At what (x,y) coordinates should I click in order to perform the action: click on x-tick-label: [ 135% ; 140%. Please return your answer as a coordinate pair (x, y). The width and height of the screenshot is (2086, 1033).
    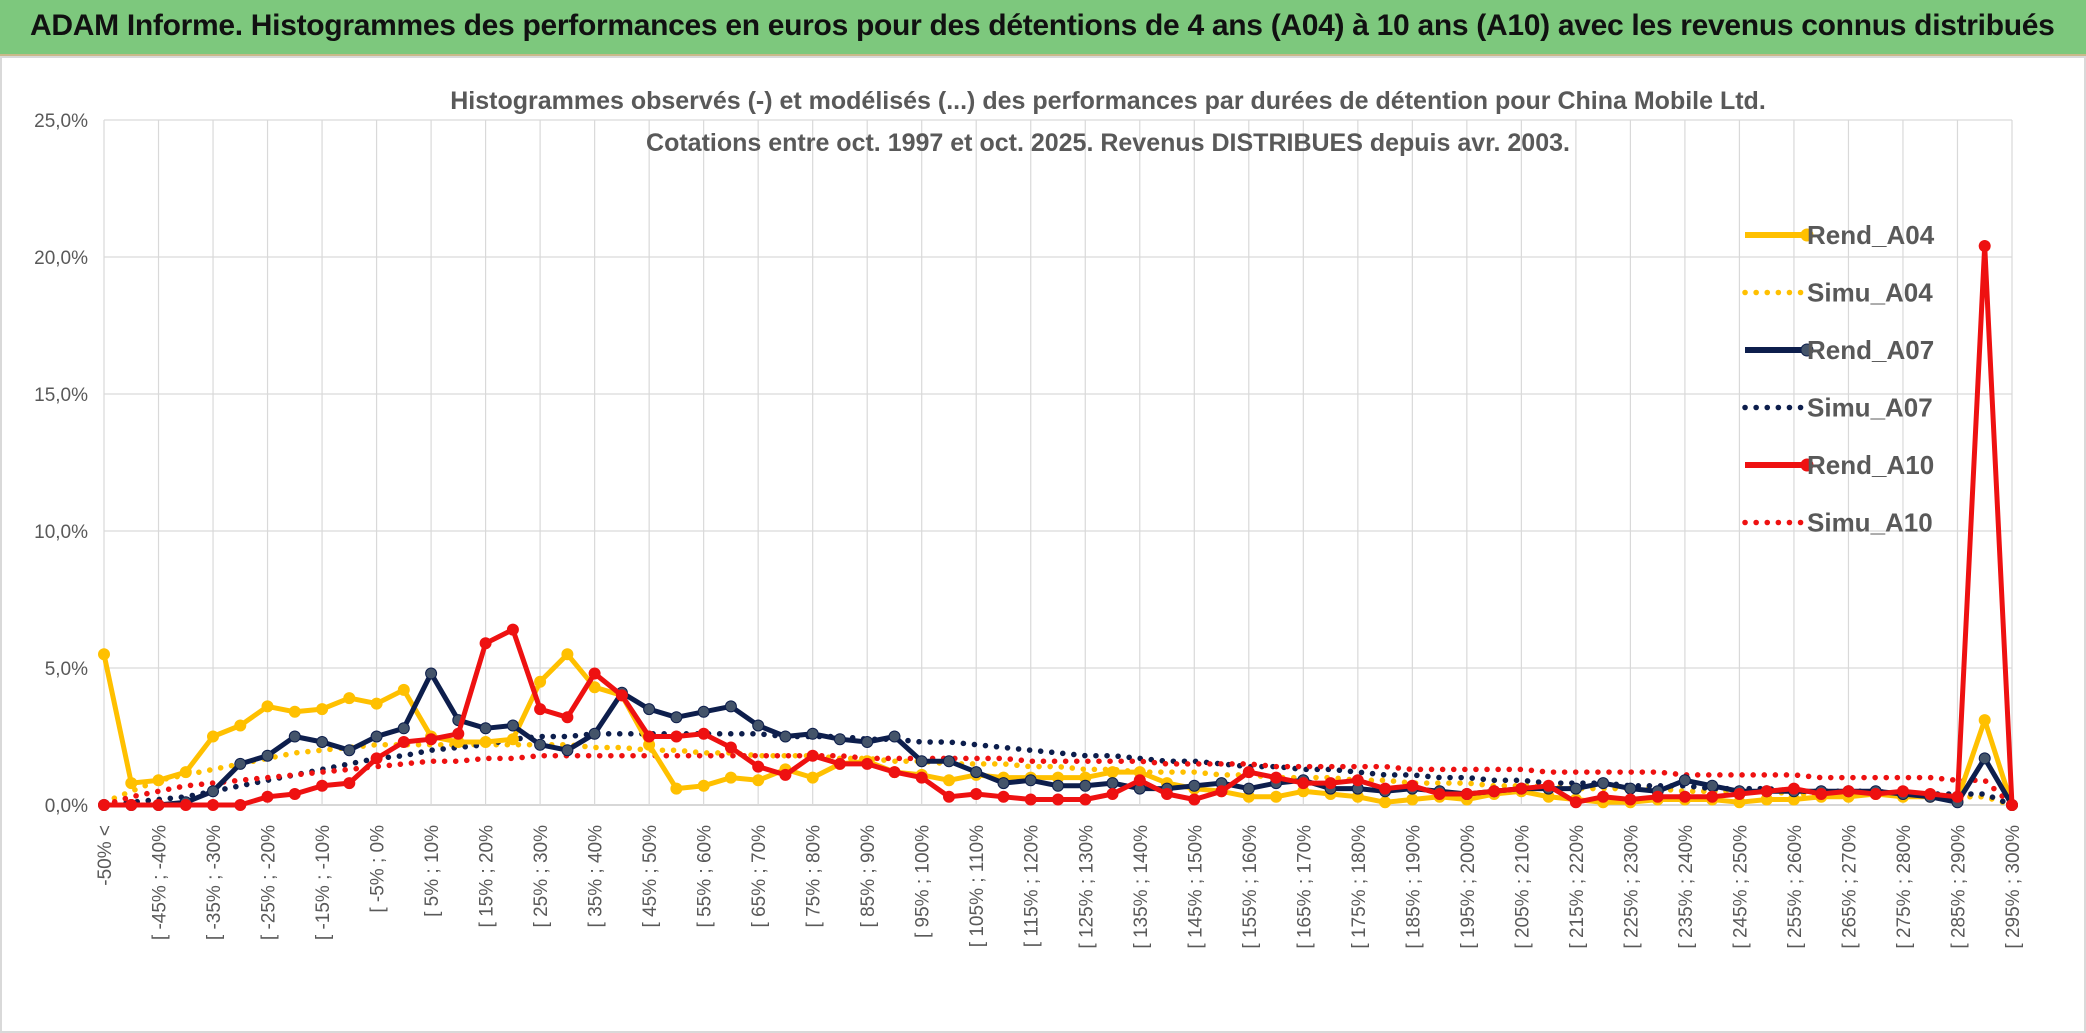
    Looking at the image, I should click on (1141, 887).